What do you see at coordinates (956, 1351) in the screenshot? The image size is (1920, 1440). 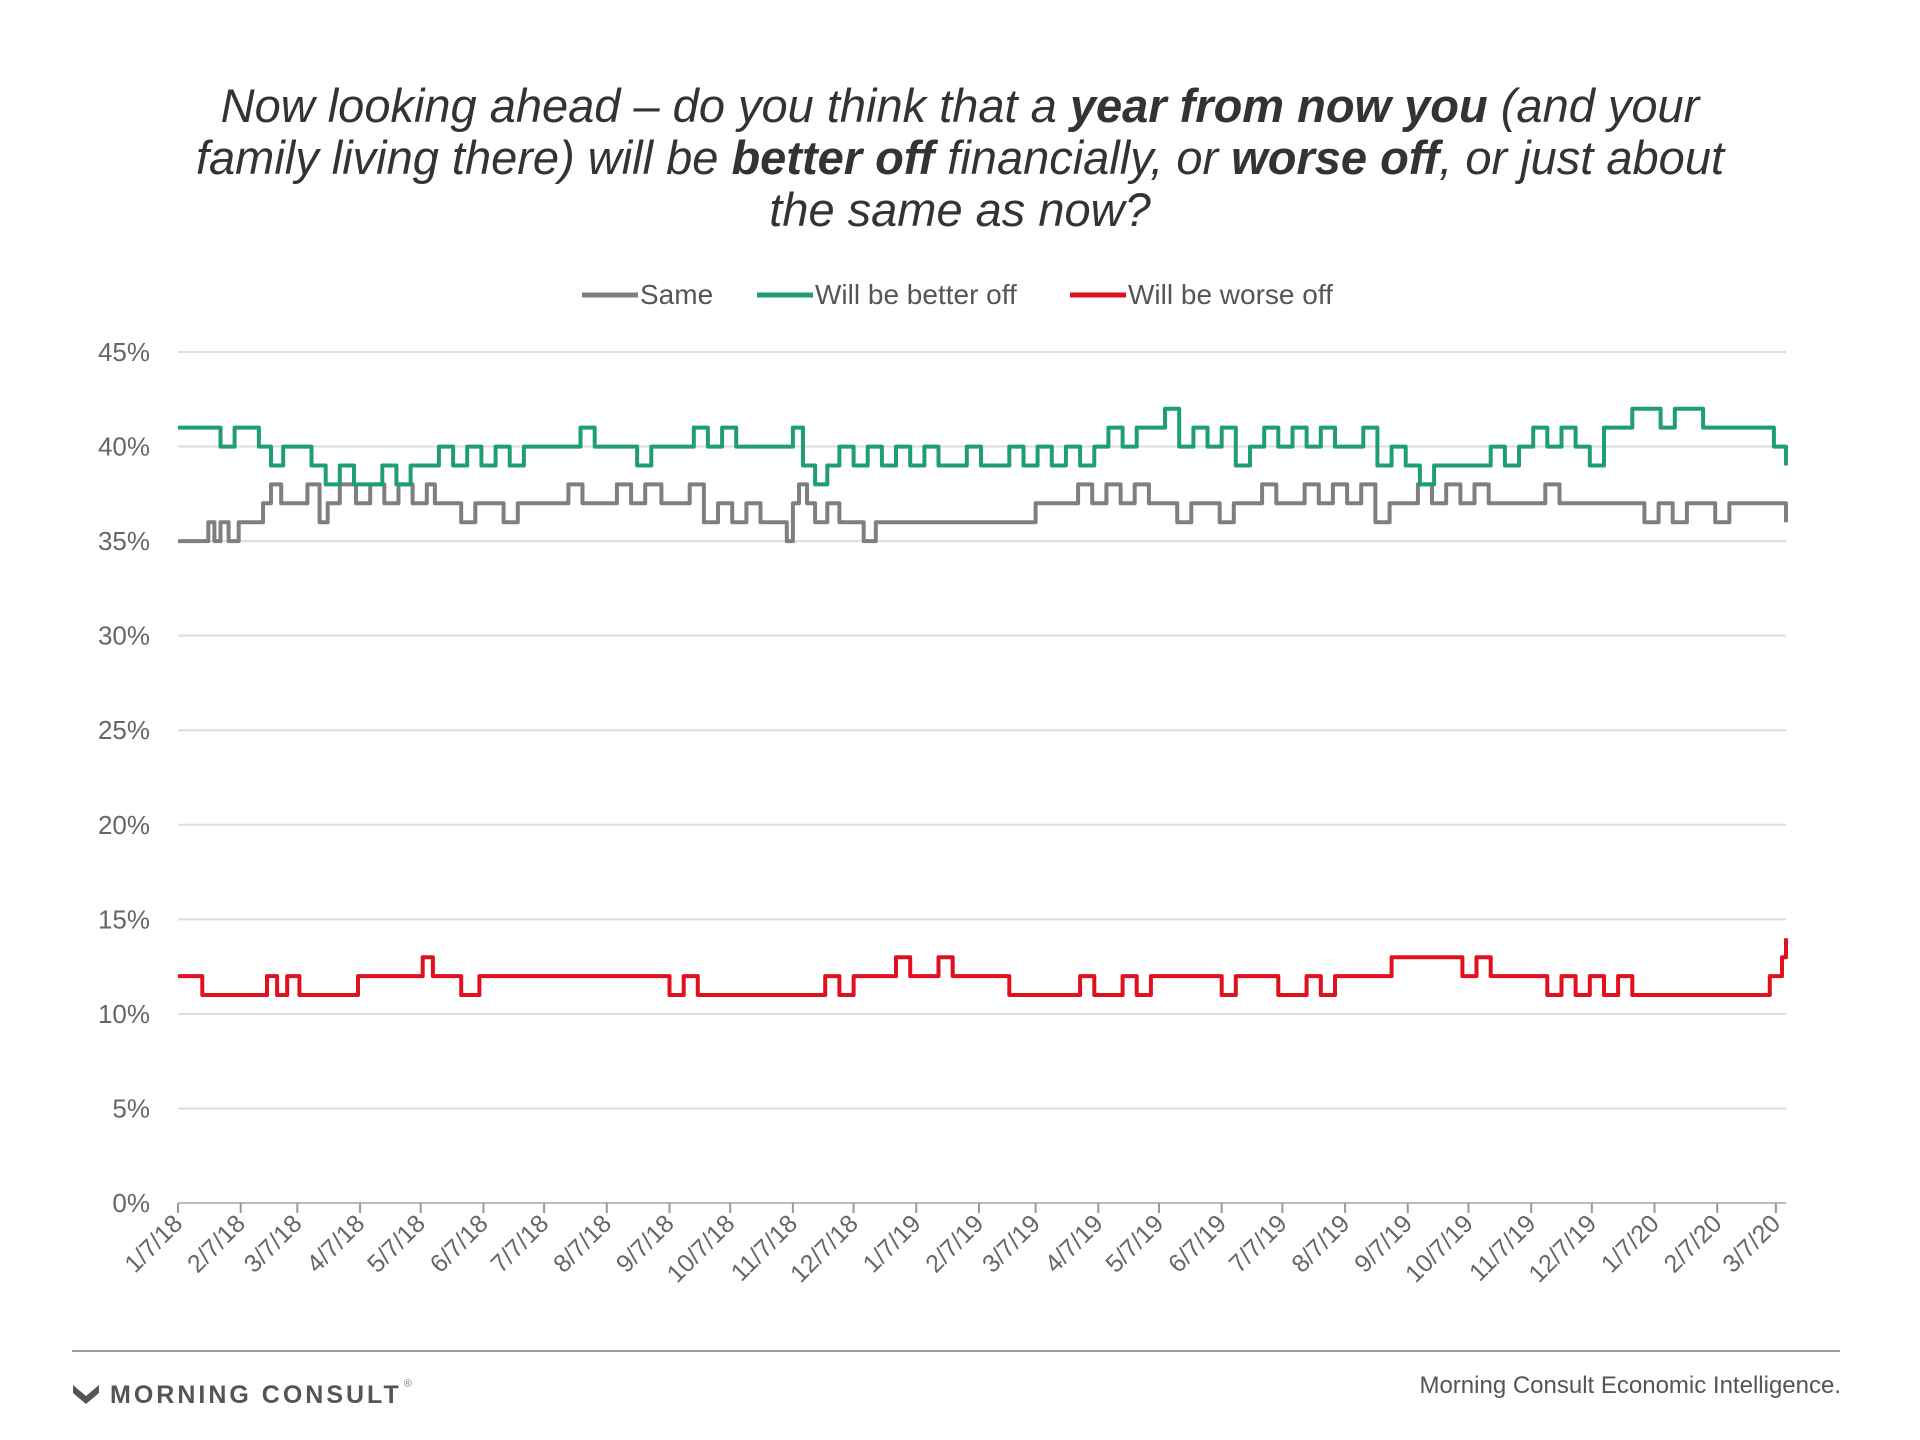 I see `footer-divider` at bounding box center [956, 1351].